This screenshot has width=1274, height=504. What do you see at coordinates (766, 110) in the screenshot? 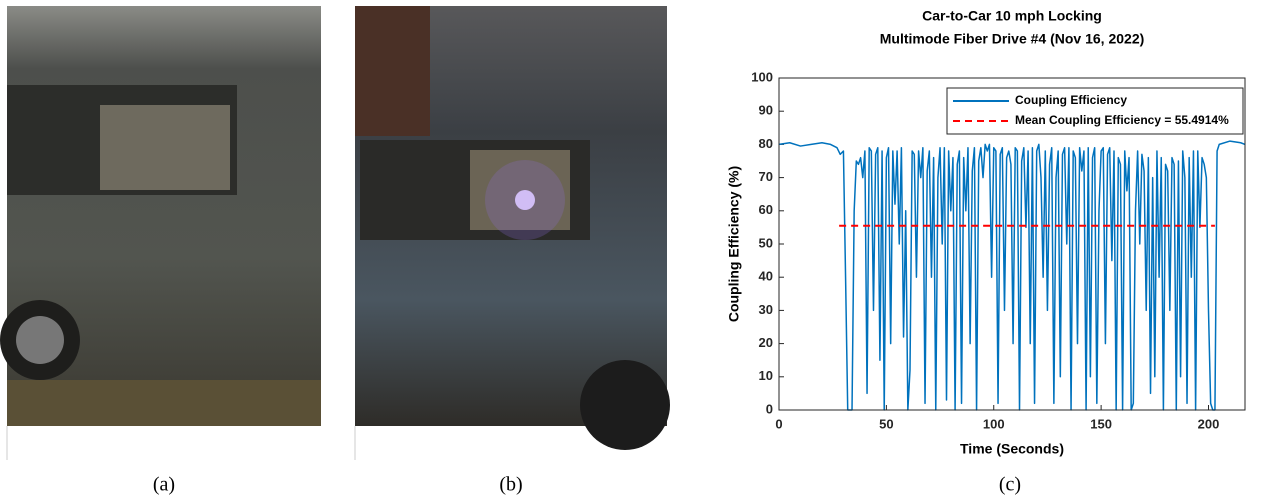
I see `y-tick-label: 90` at bounding box center [766, 110].